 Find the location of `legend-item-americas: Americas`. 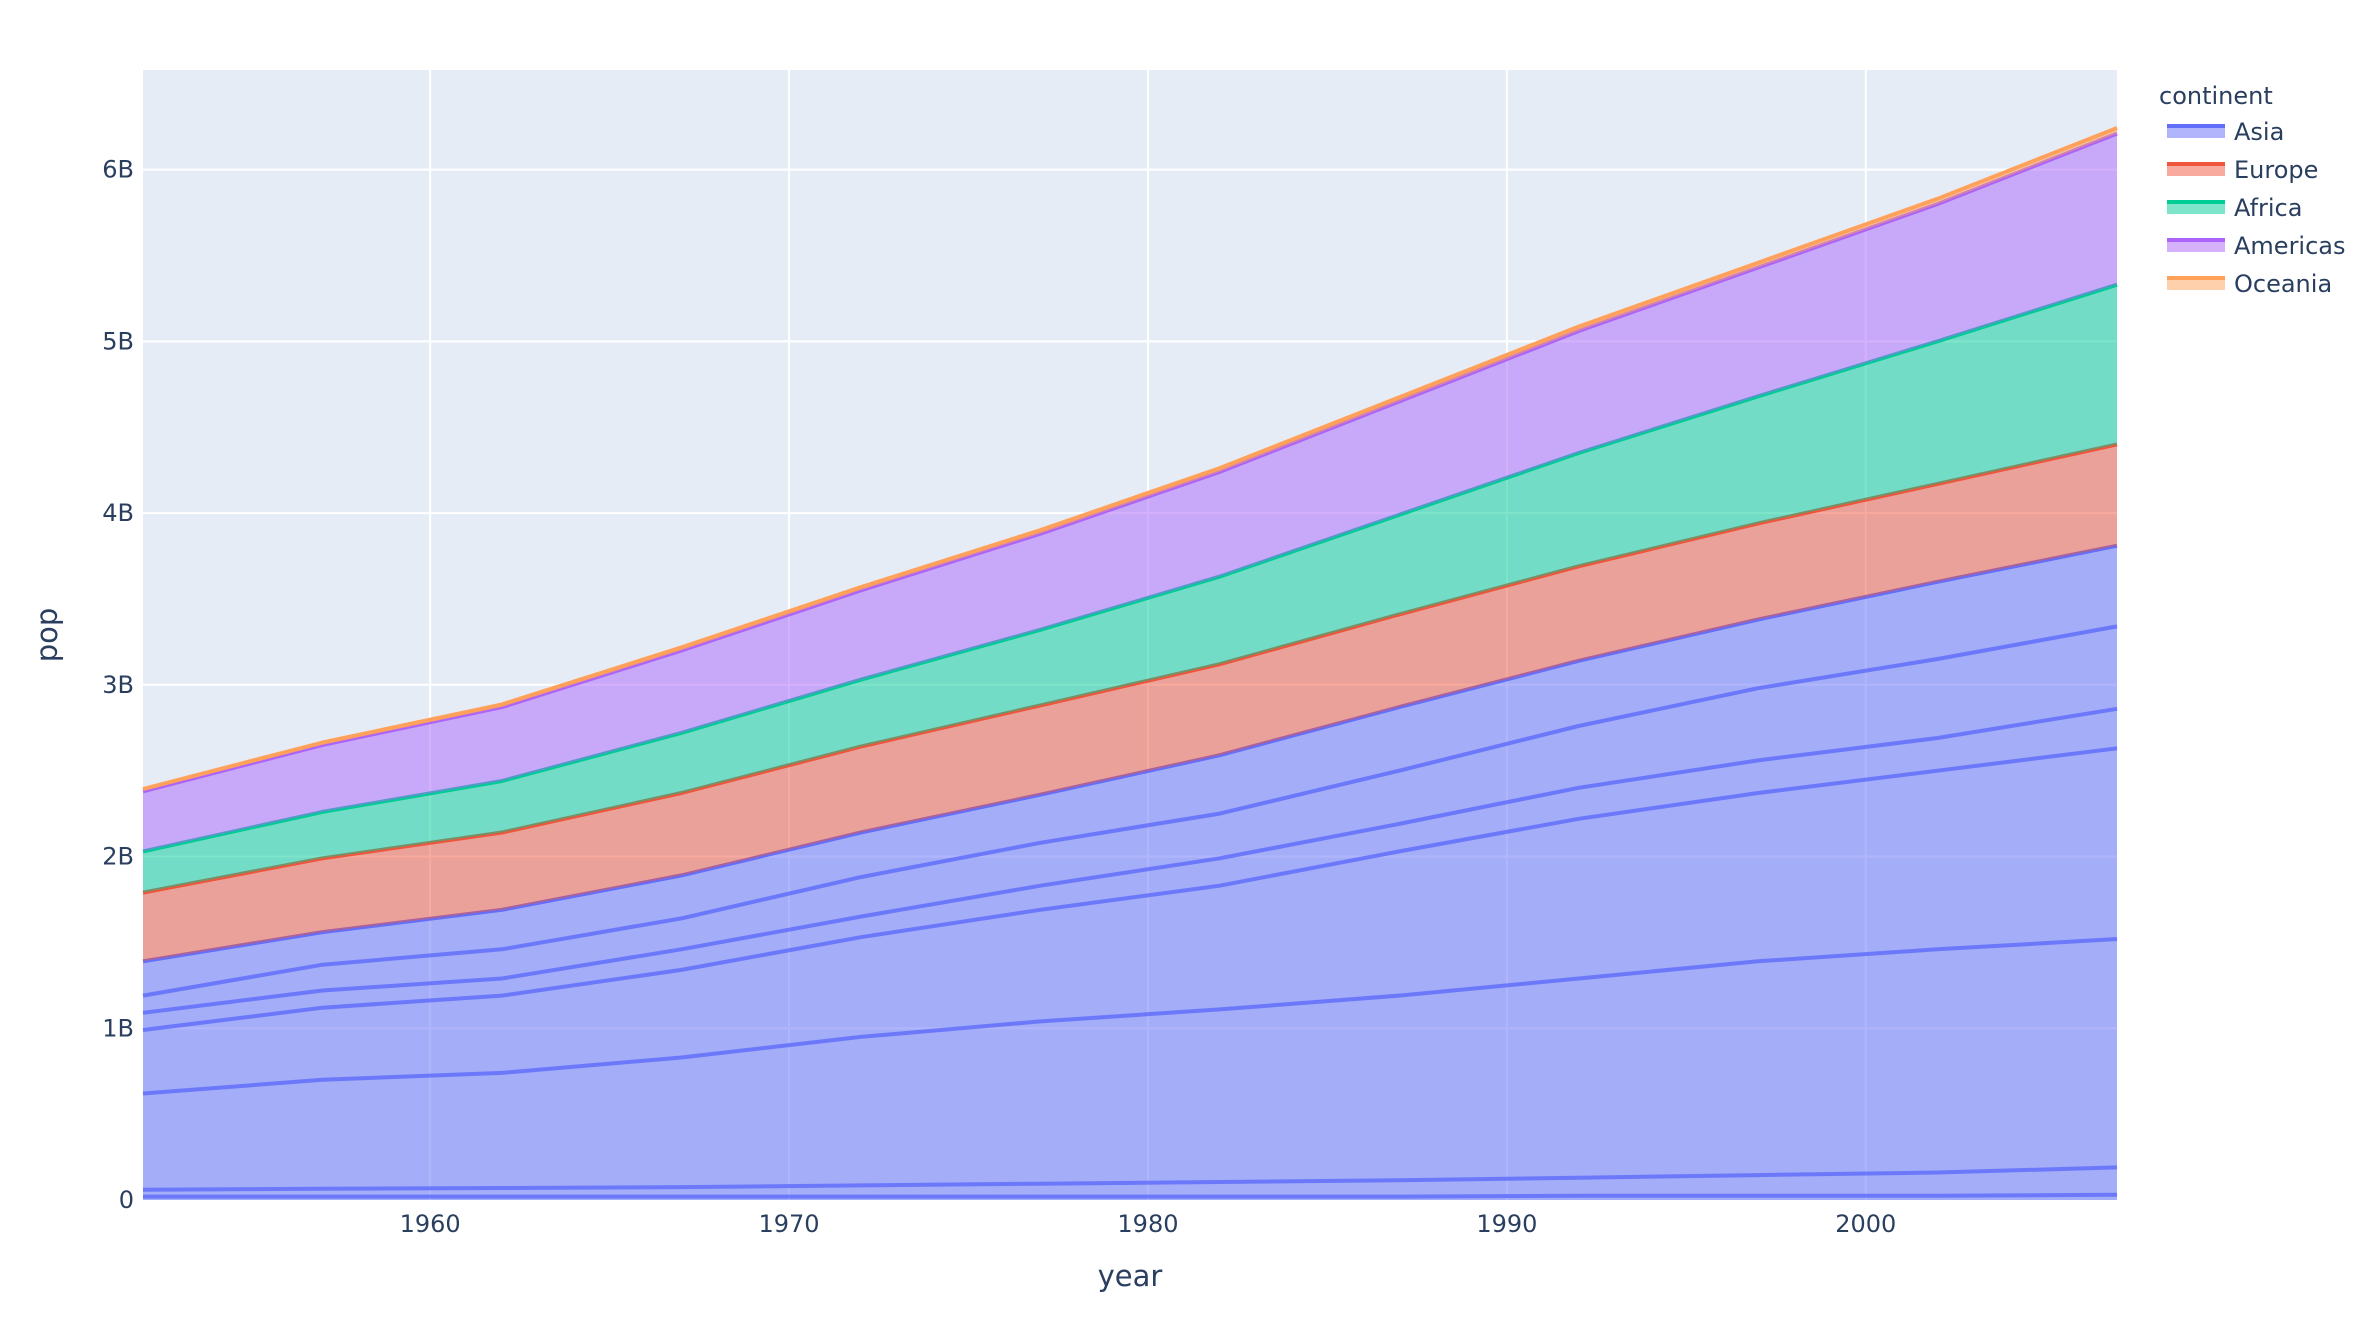

legend-item-americas: Americas is located at coordinates (2256, 246).